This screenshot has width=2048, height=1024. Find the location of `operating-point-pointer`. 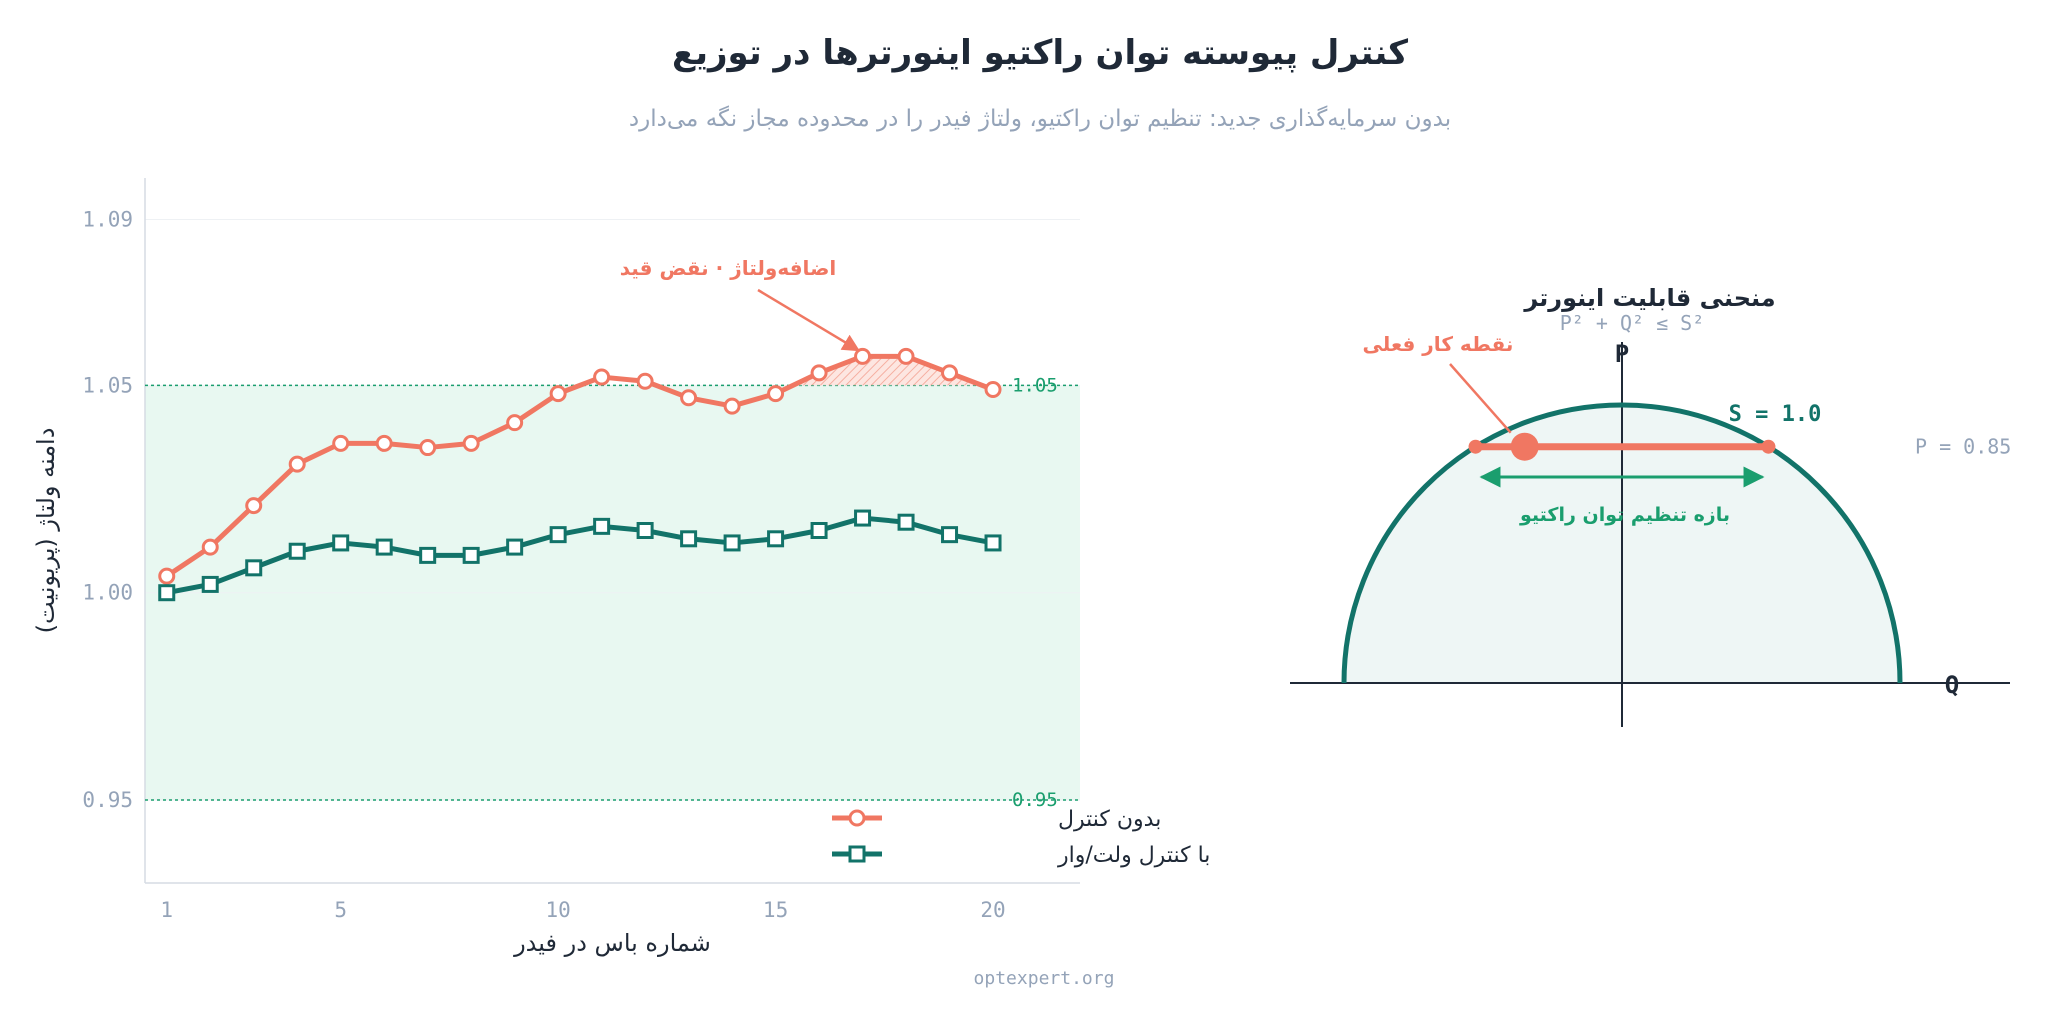

operating-point-pointer is located at coordinates (1480, 398).